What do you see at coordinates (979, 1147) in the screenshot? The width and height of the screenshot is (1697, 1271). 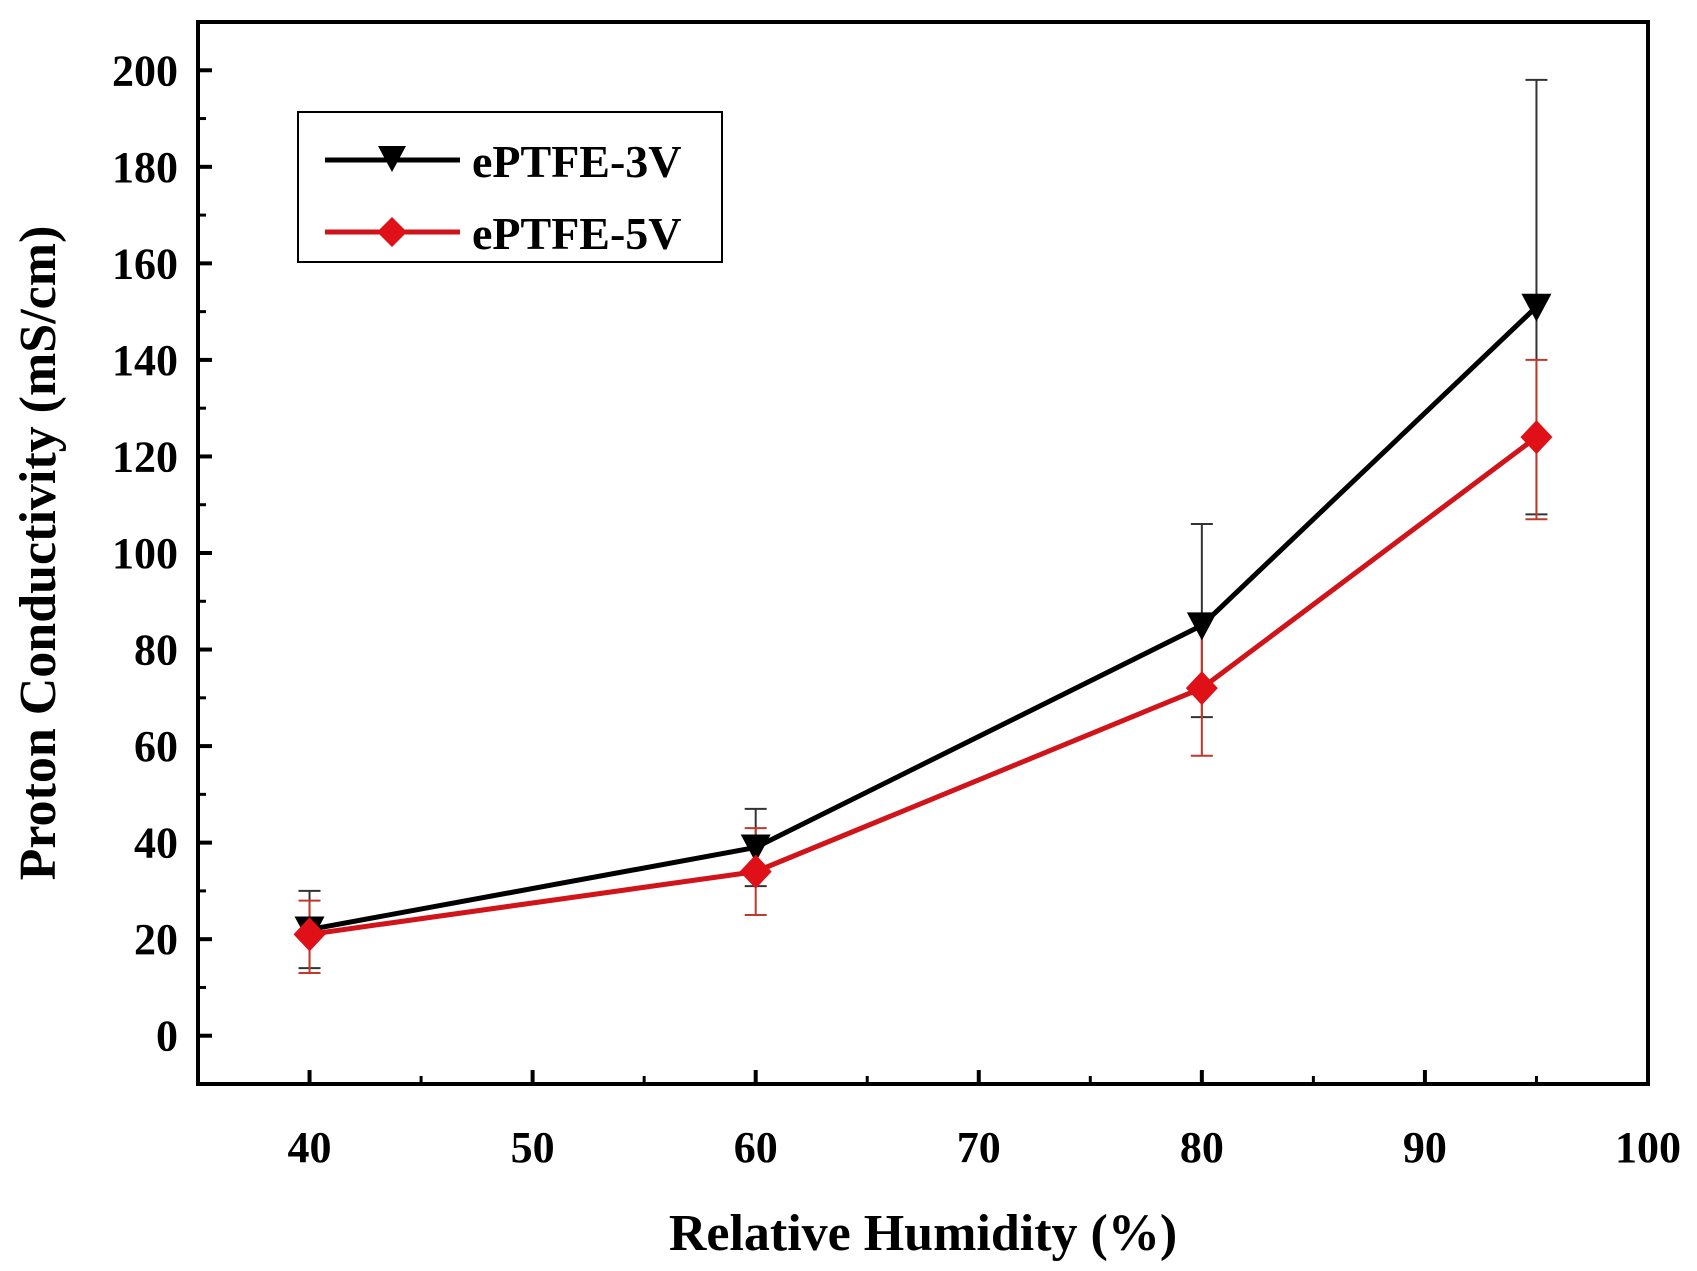 I see `x-tick-label: 70` at bounding box center [979, 1147].